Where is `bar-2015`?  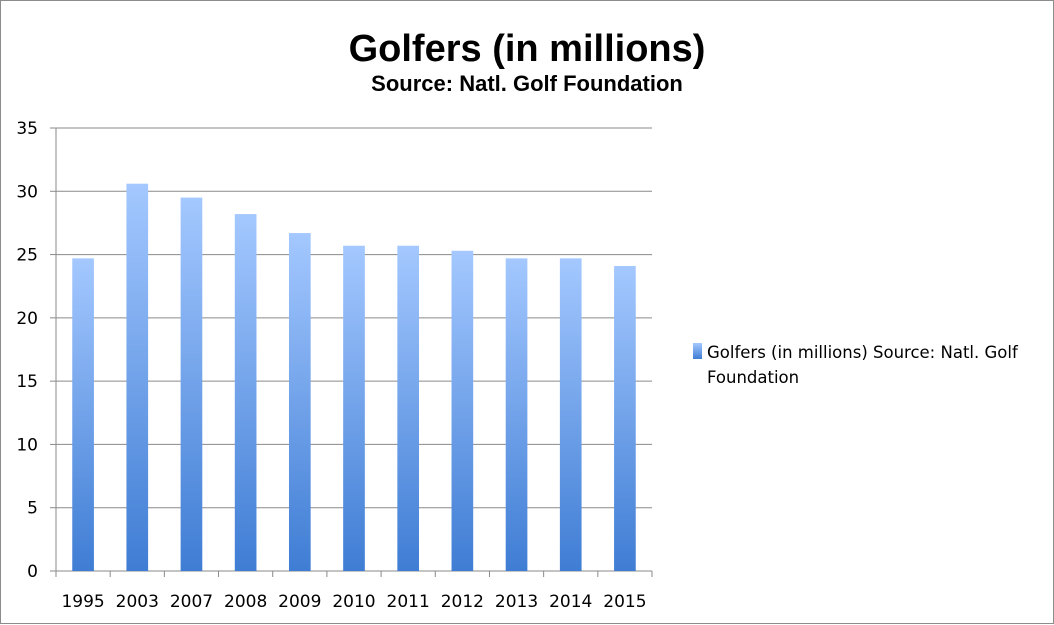
bar-2015 is located at coordinates (625, 418).